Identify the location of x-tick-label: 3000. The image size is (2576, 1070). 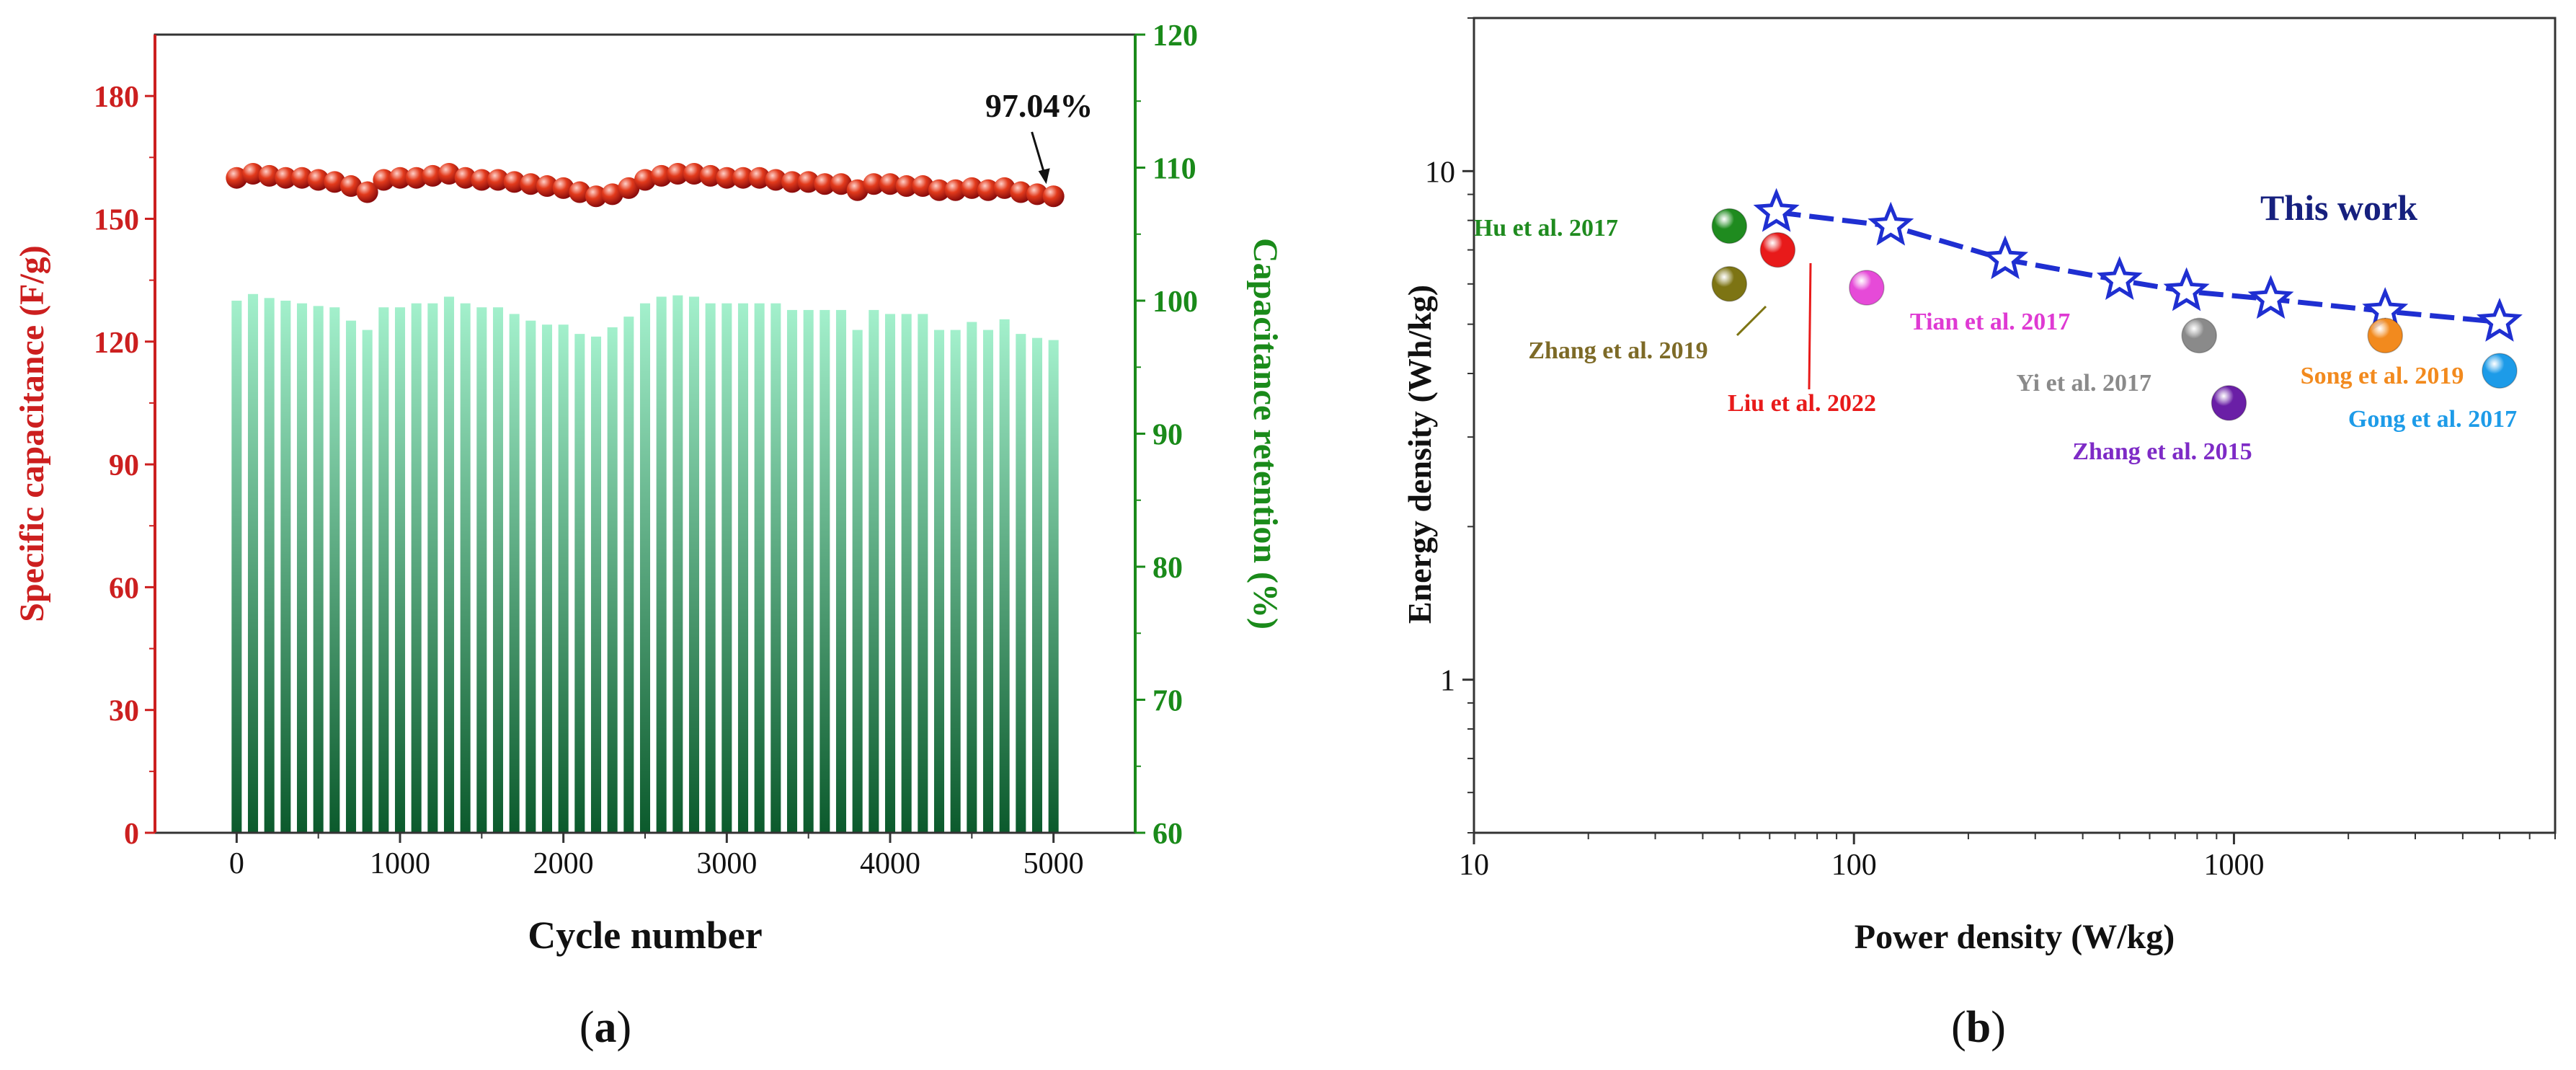
(726, 863).